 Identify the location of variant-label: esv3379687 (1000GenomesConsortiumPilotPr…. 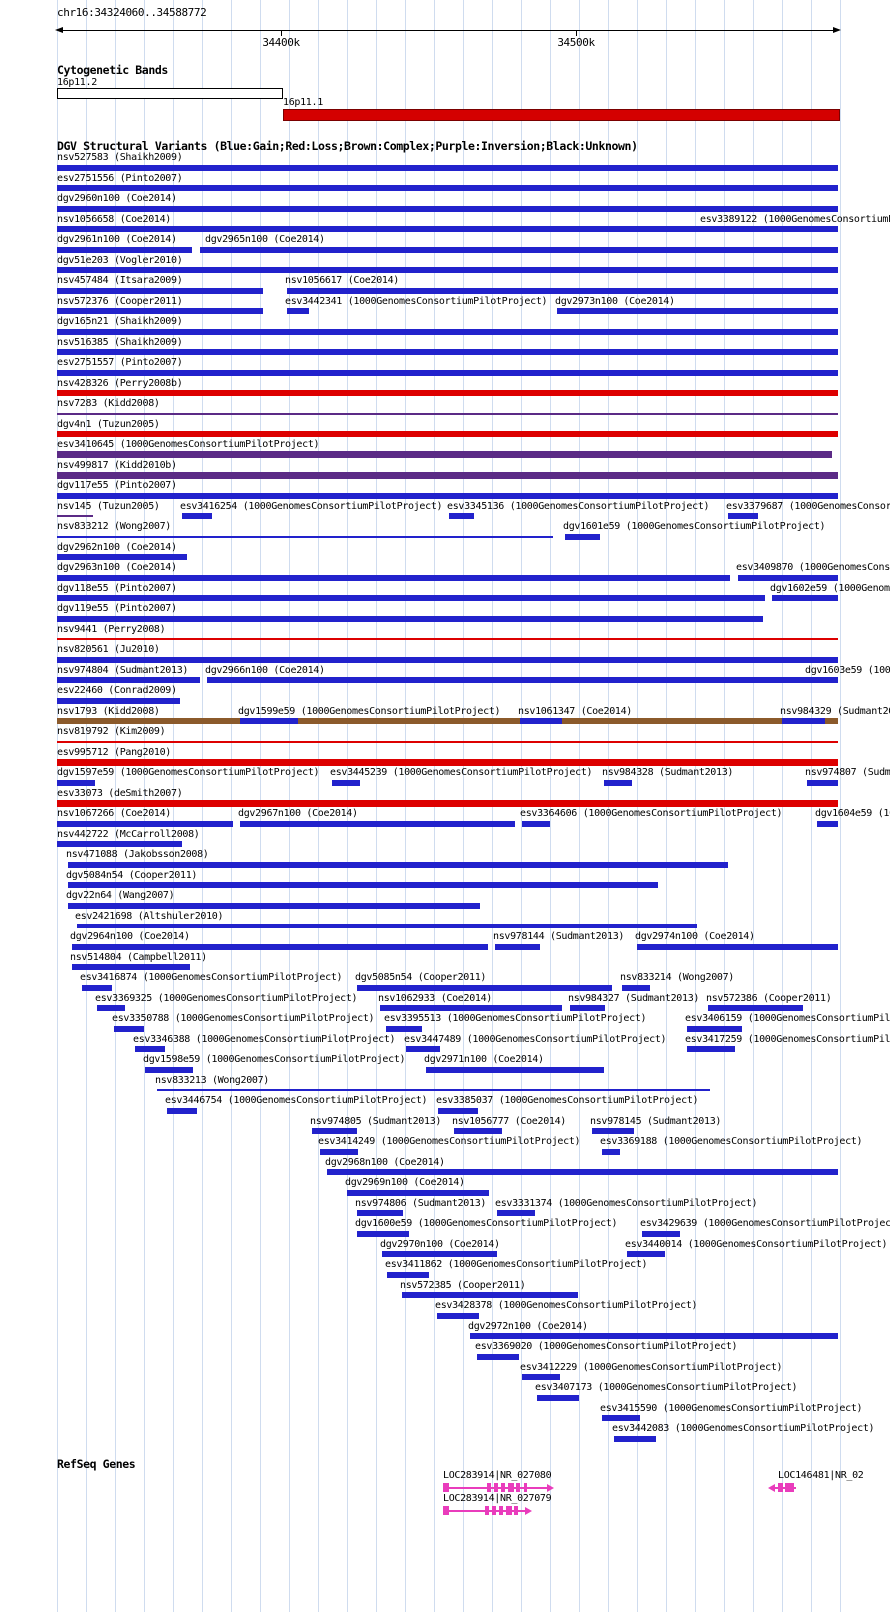
(808, 506).